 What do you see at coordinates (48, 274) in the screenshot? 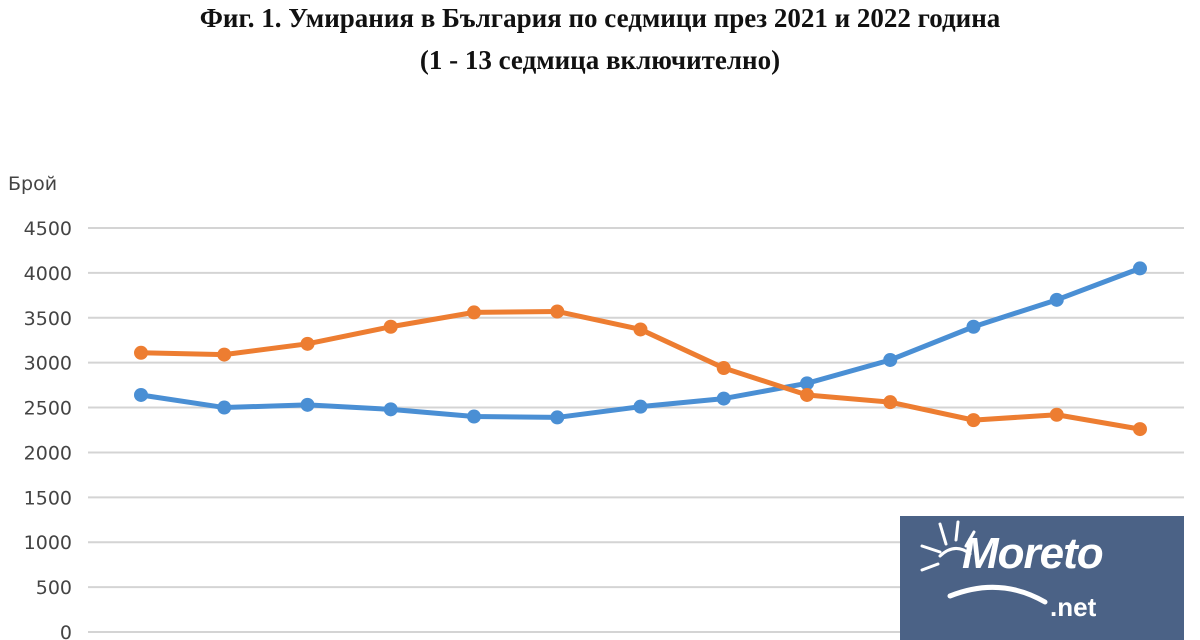
I see `y-tick-label: 4000` at bounding box center [48, 274].